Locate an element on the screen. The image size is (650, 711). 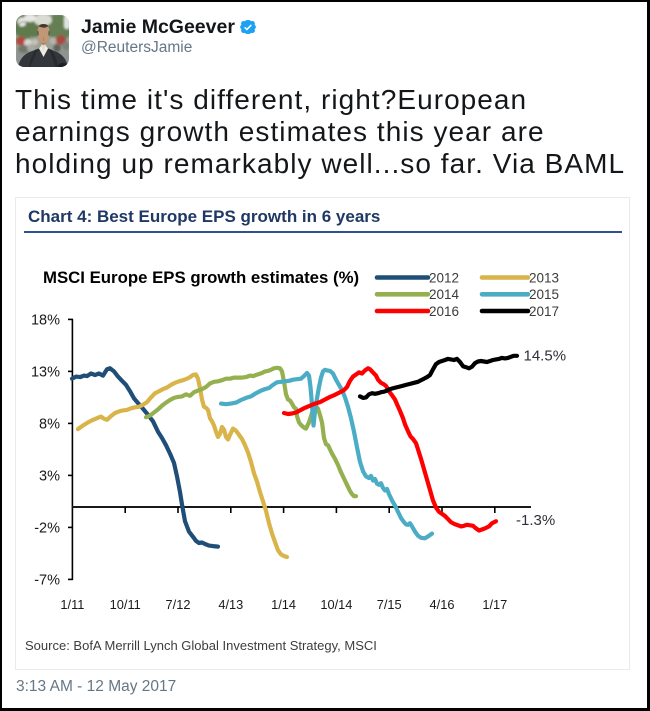
svg-text:MSCI Europe EPS growth estimat: MSCI Europe EPS growth estimates (%) is located at coordinates (201, 277).